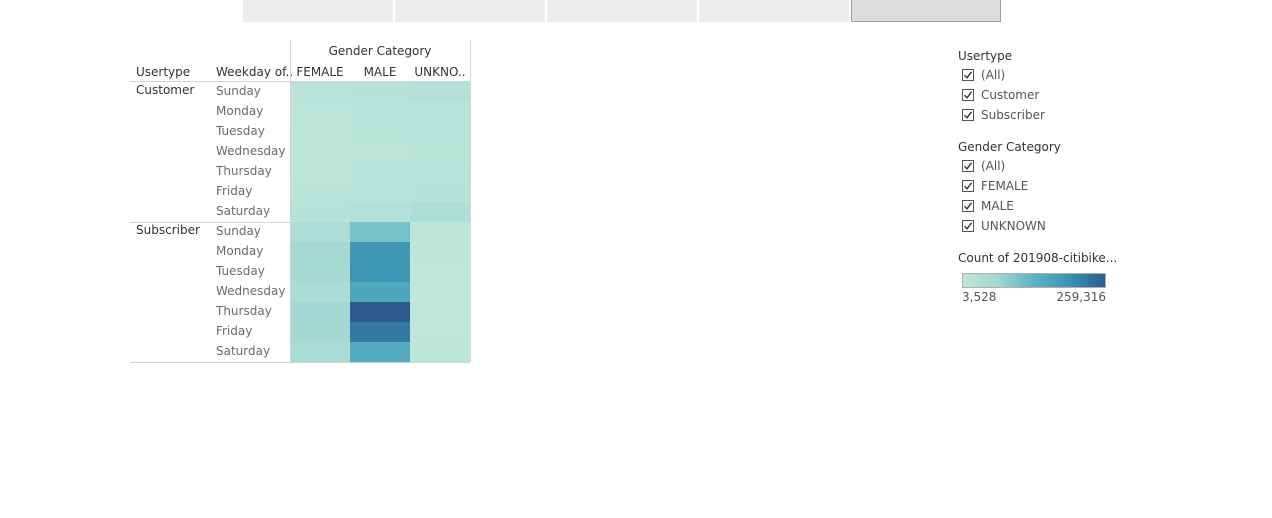 This screenshot has height=518, width=1272. What do you see at coordinates (168, 230) in the screenshot?
I see `usertype-label: Subscriber` at bounding box center [168, 230].